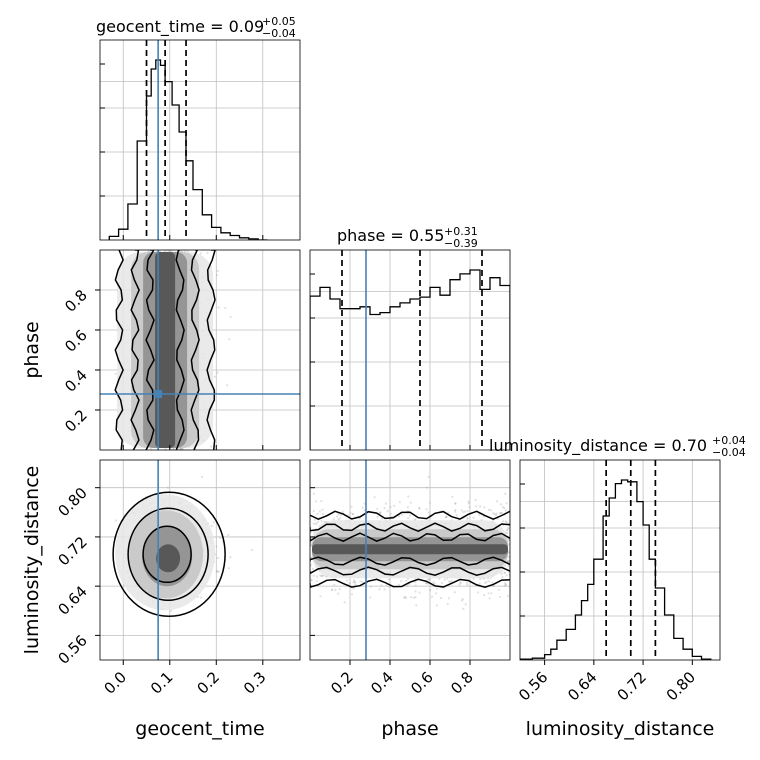 This screenshot has height=760, width=760. Describe the element at coordinates (409, 729) in the screenshot. I see `xlabel-phase: phase` at that location.